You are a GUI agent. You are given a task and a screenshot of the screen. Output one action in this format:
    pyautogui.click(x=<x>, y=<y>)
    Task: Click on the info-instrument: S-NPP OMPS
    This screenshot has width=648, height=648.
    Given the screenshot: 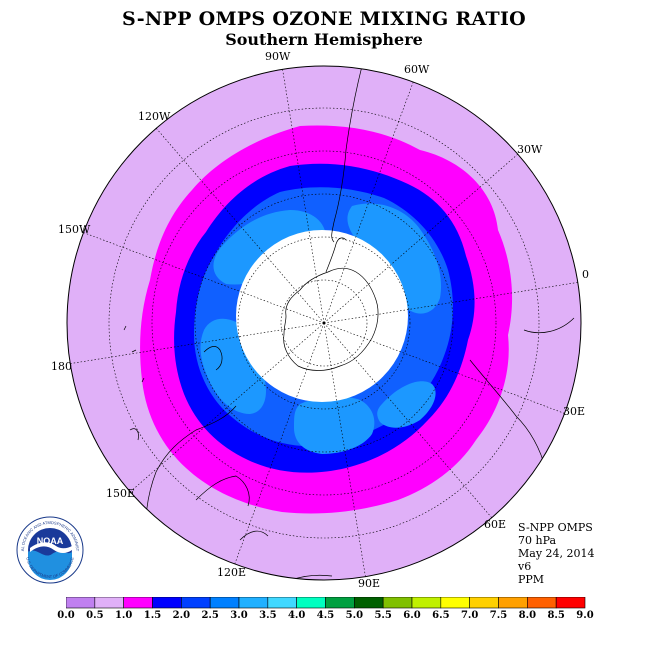 What is the action you would take?
    pyautogui.click(x=555, y=527)
    